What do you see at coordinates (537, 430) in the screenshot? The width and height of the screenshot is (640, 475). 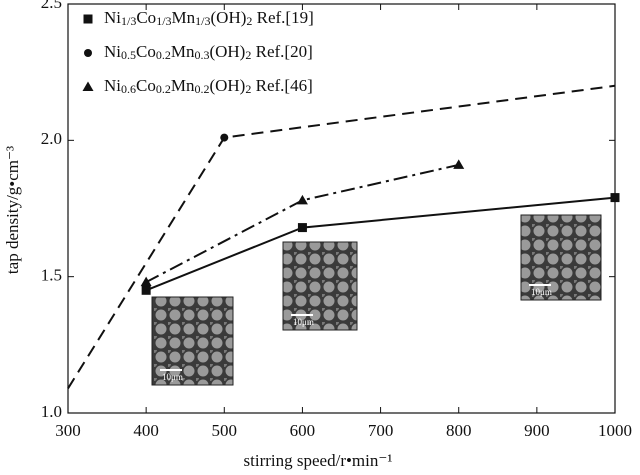 I see `x-tick-label: 900` at bounding box center [537, 430].